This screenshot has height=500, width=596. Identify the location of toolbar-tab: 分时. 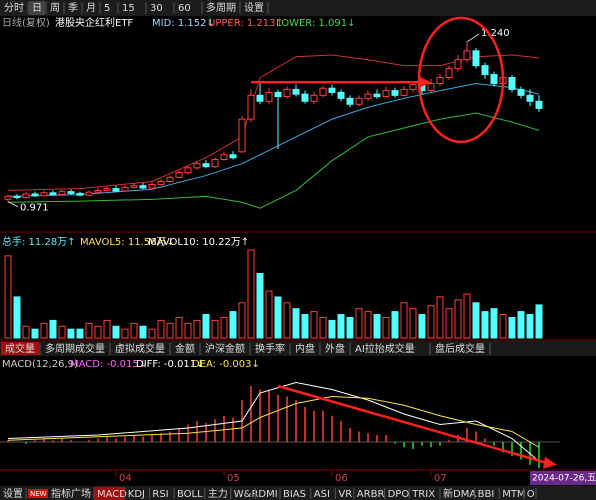
(14, 8).